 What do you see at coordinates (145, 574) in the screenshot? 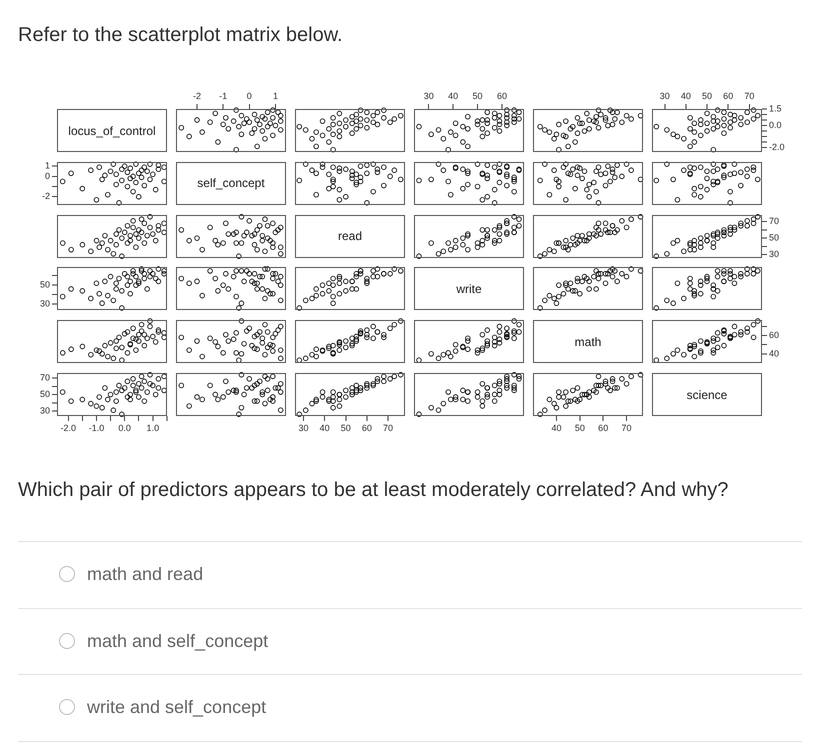
I see `text: math and read` at bounding box center [145, 574].